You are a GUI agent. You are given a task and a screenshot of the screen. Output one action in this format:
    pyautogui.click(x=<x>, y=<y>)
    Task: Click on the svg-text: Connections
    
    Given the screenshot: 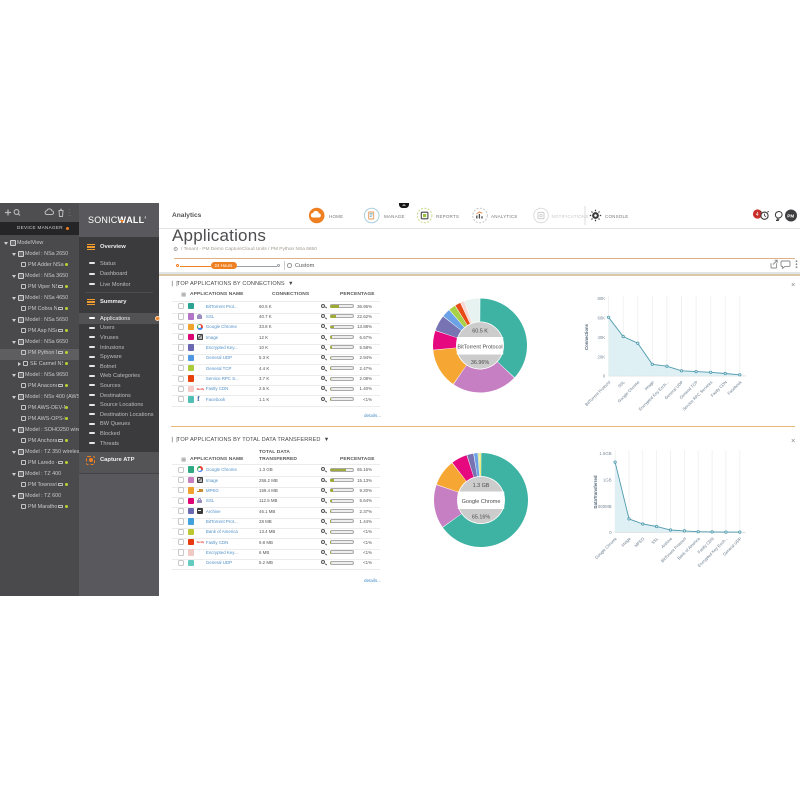 What is the action you would take?
    pyautogui.click(x=586, y=336)
    